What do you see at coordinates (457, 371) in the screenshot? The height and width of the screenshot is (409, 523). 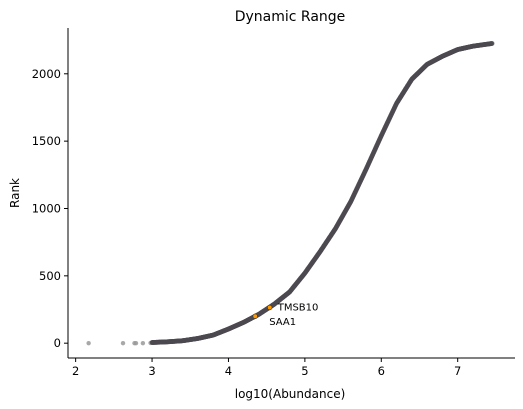 I see `x-tick-label: 7` at bounding box center [457, 371].